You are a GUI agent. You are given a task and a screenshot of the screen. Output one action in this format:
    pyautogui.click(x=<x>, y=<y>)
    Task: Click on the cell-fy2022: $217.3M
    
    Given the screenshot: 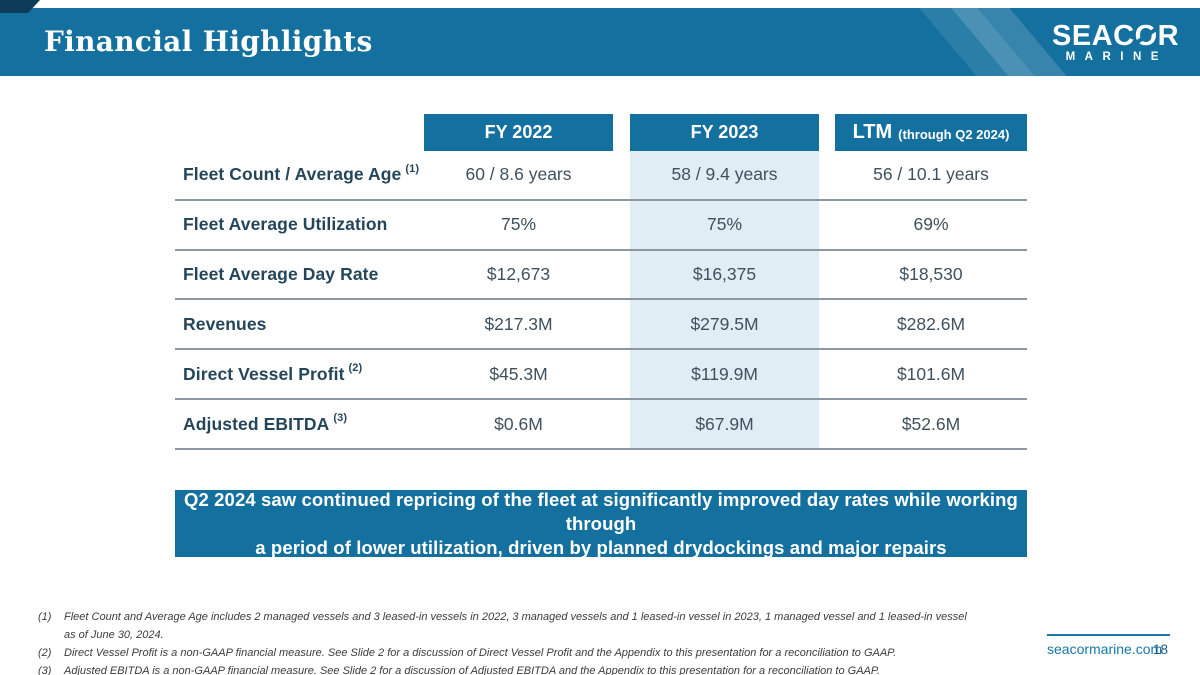 What is the action you would take?
    pyautogui.click(x=518, y=323)
    